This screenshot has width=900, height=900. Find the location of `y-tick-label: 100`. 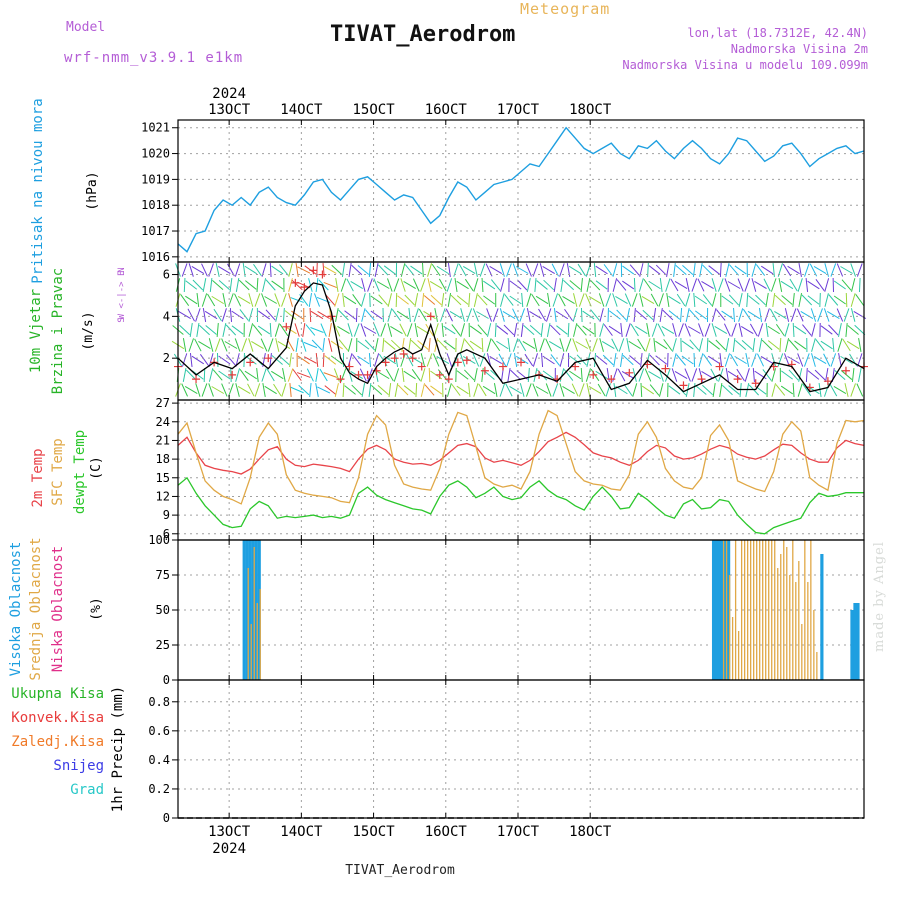

y-tick-label: 100 is located at coordinates (159, 540).